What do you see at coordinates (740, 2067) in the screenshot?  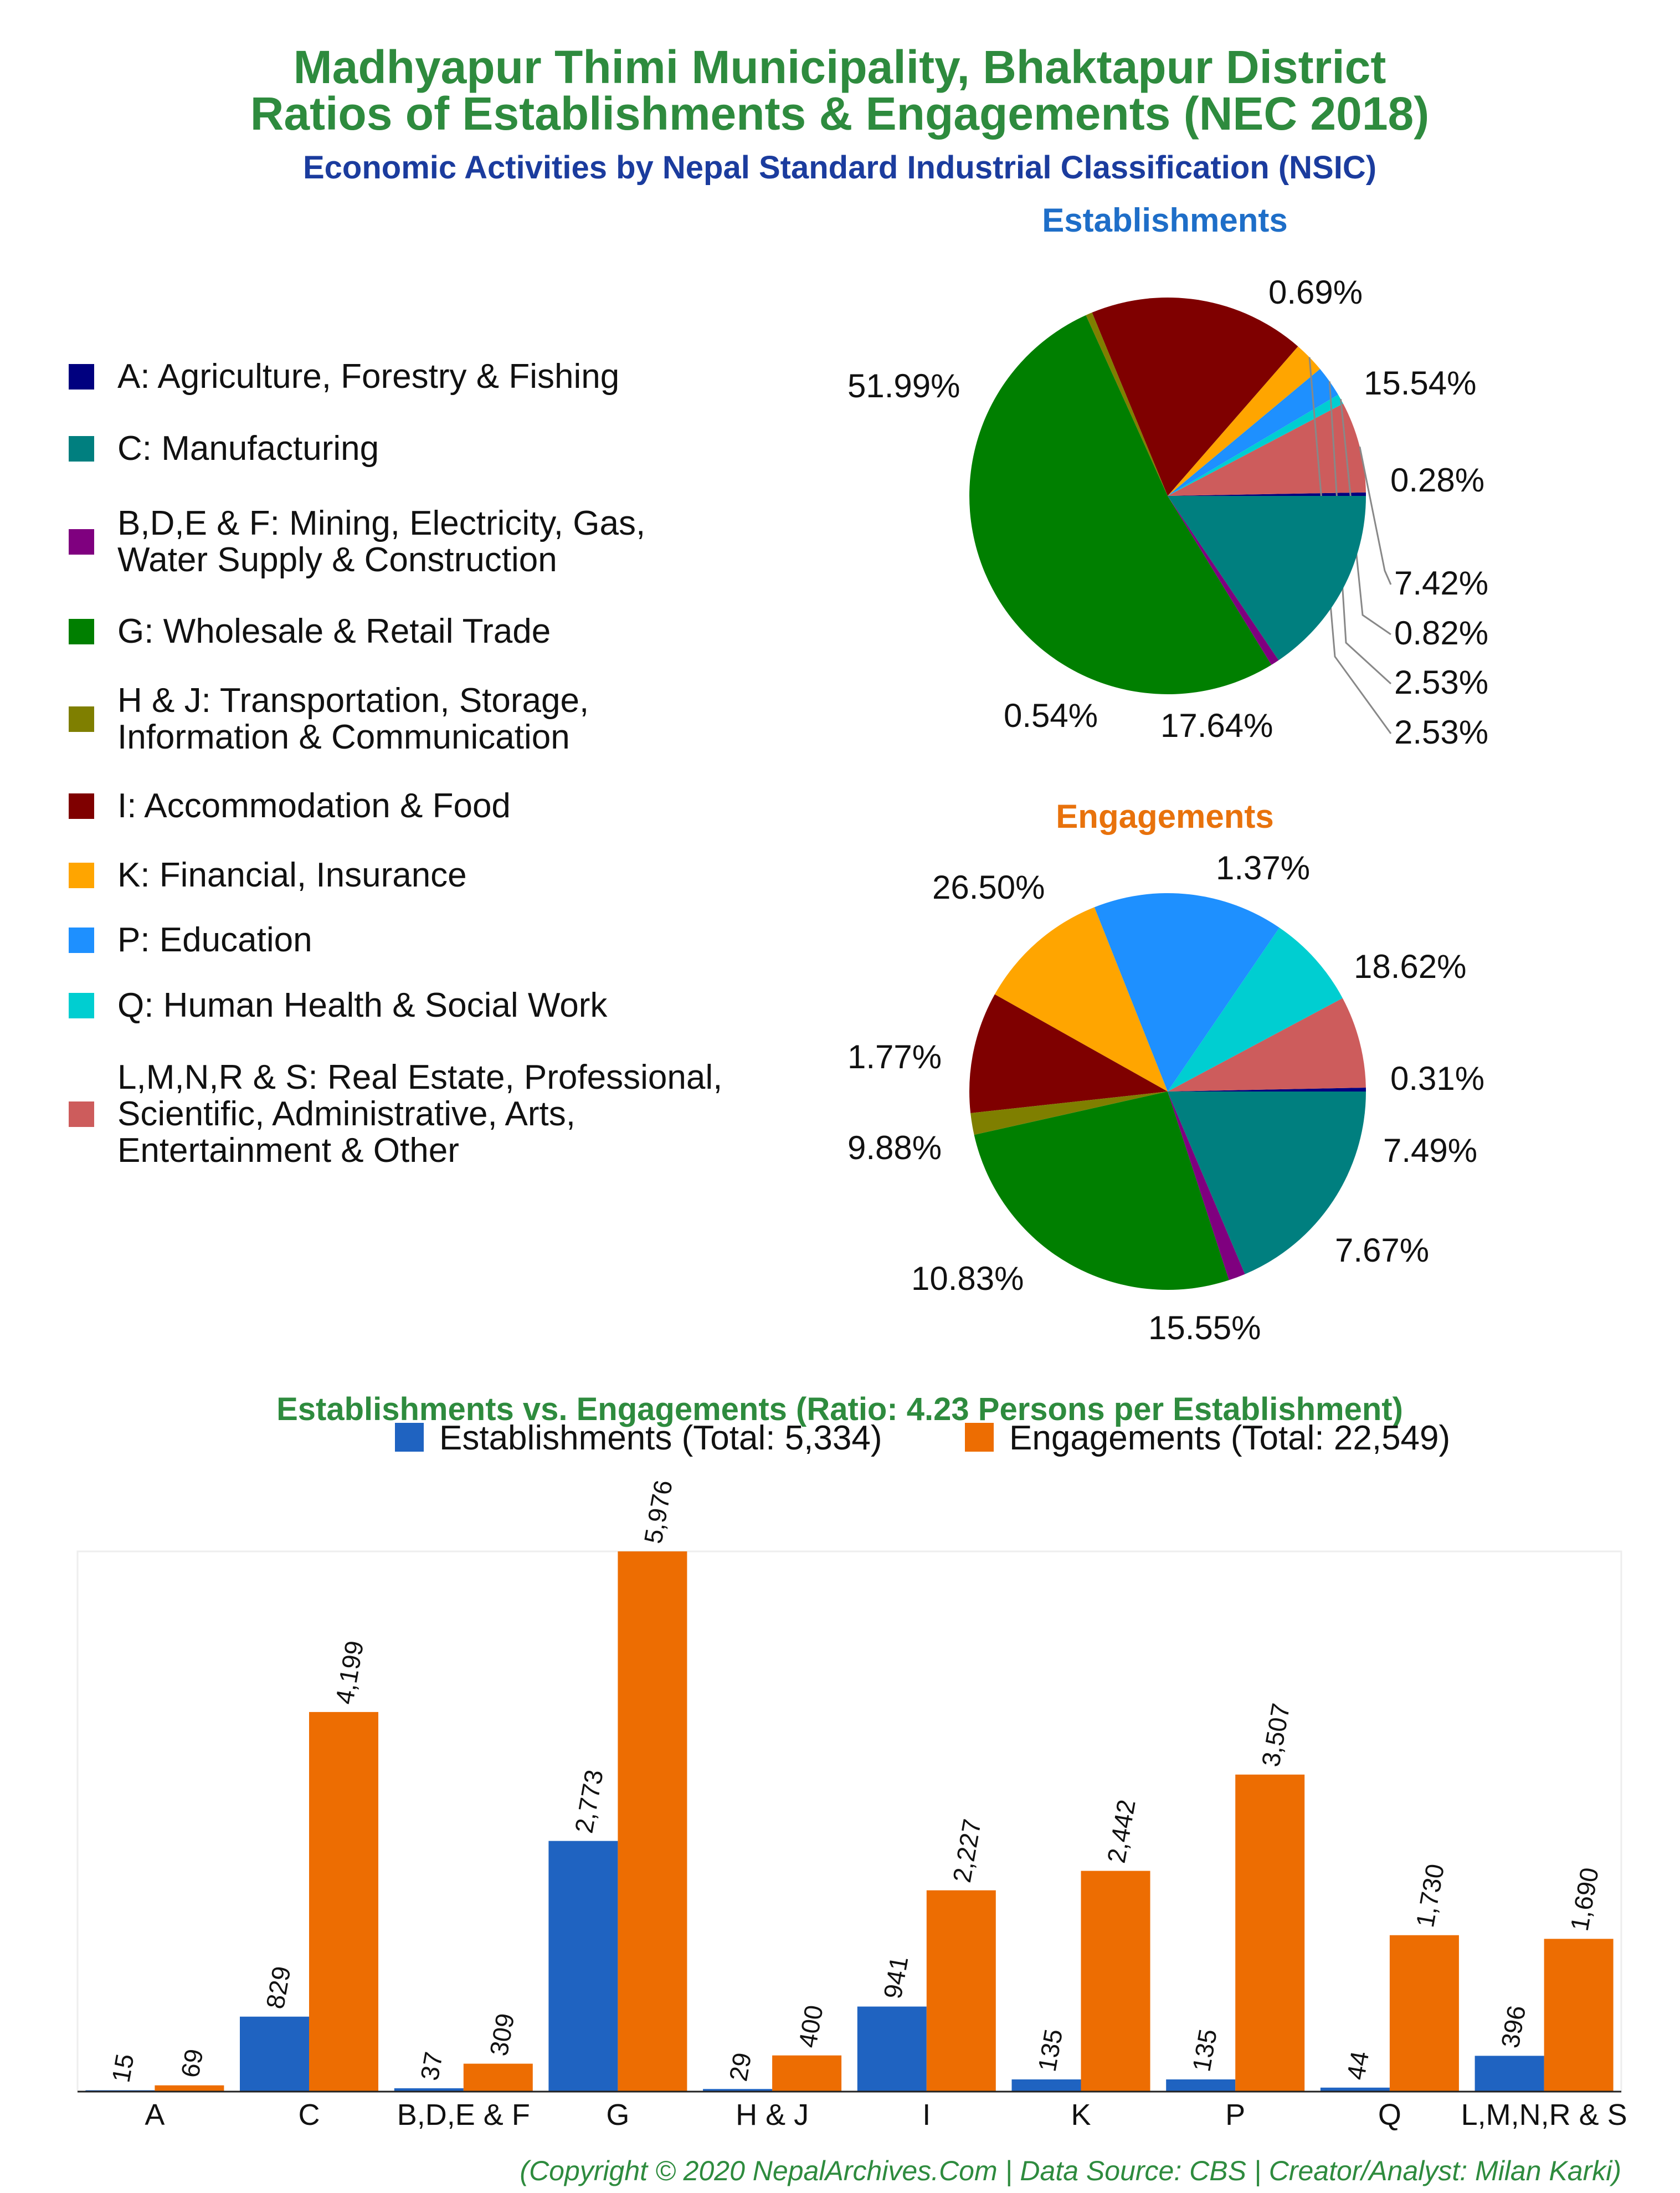 I see `bar-value-label-establishments-h-j: 29` at bounding box center [740, 2067].